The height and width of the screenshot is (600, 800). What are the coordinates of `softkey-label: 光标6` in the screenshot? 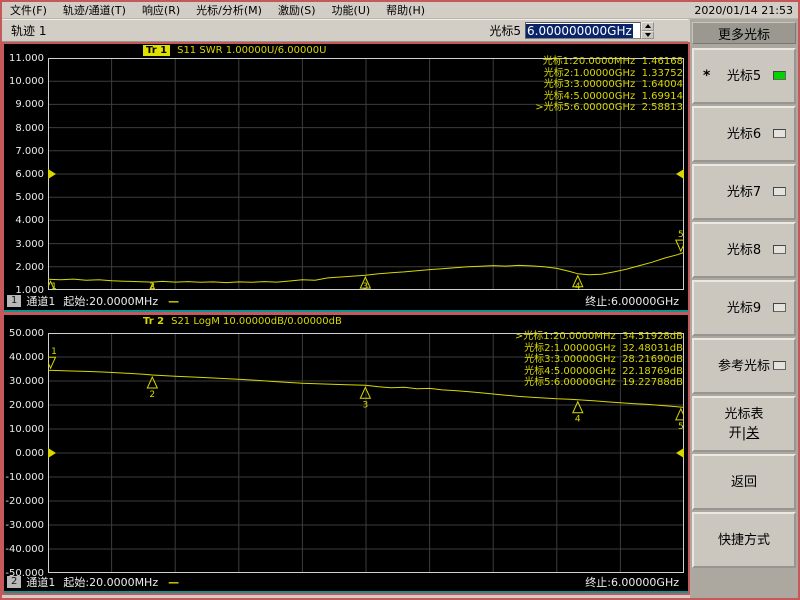 It's located at (744, 134).